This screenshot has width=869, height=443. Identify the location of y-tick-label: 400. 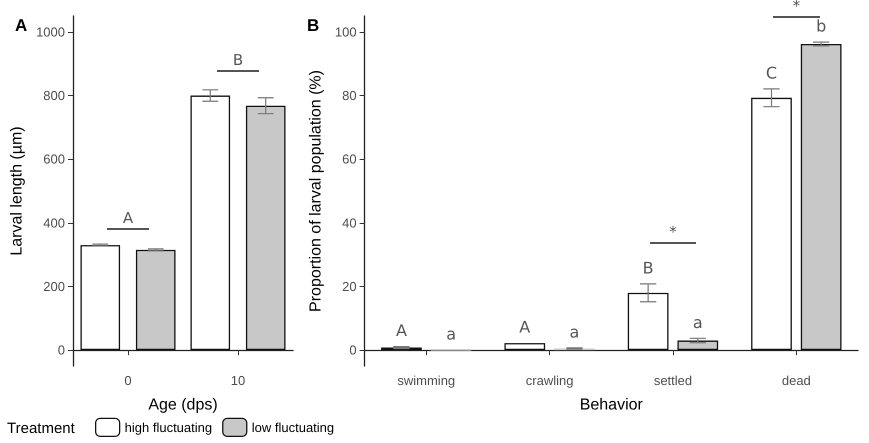
(54, 222).